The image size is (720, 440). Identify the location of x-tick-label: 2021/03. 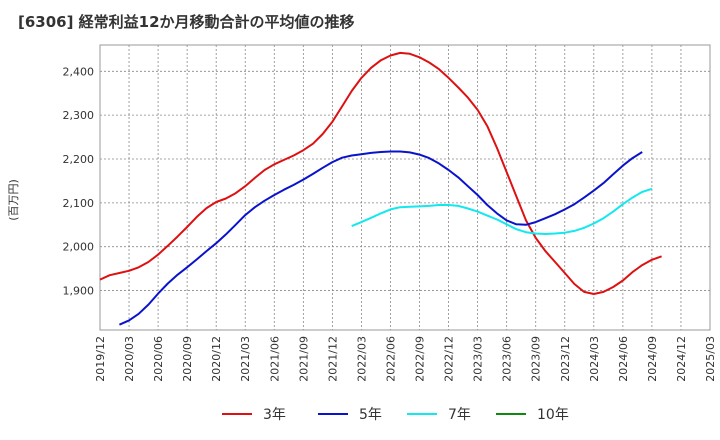
(245, 359).